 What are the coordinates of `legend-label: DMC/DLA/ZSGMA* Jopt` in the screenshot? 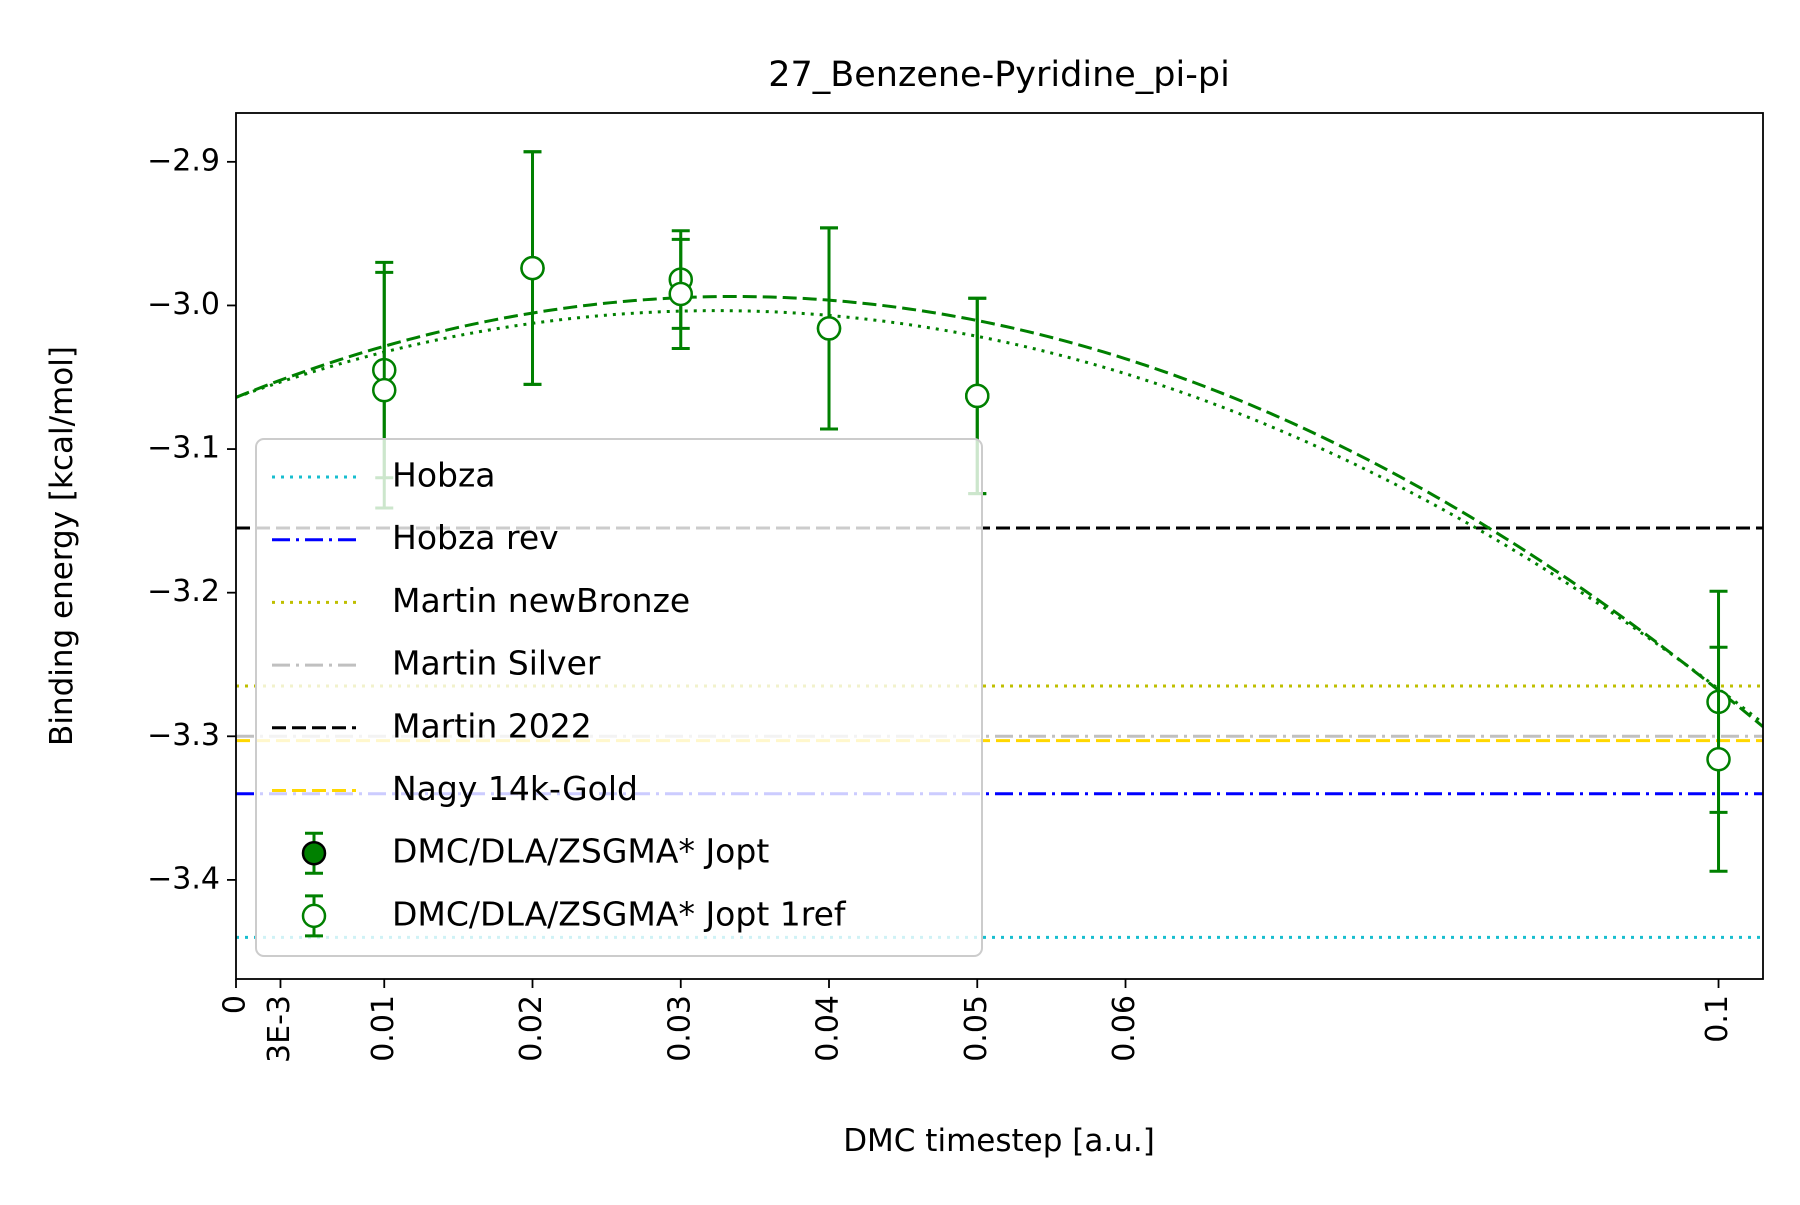 It's located at (580, 851).